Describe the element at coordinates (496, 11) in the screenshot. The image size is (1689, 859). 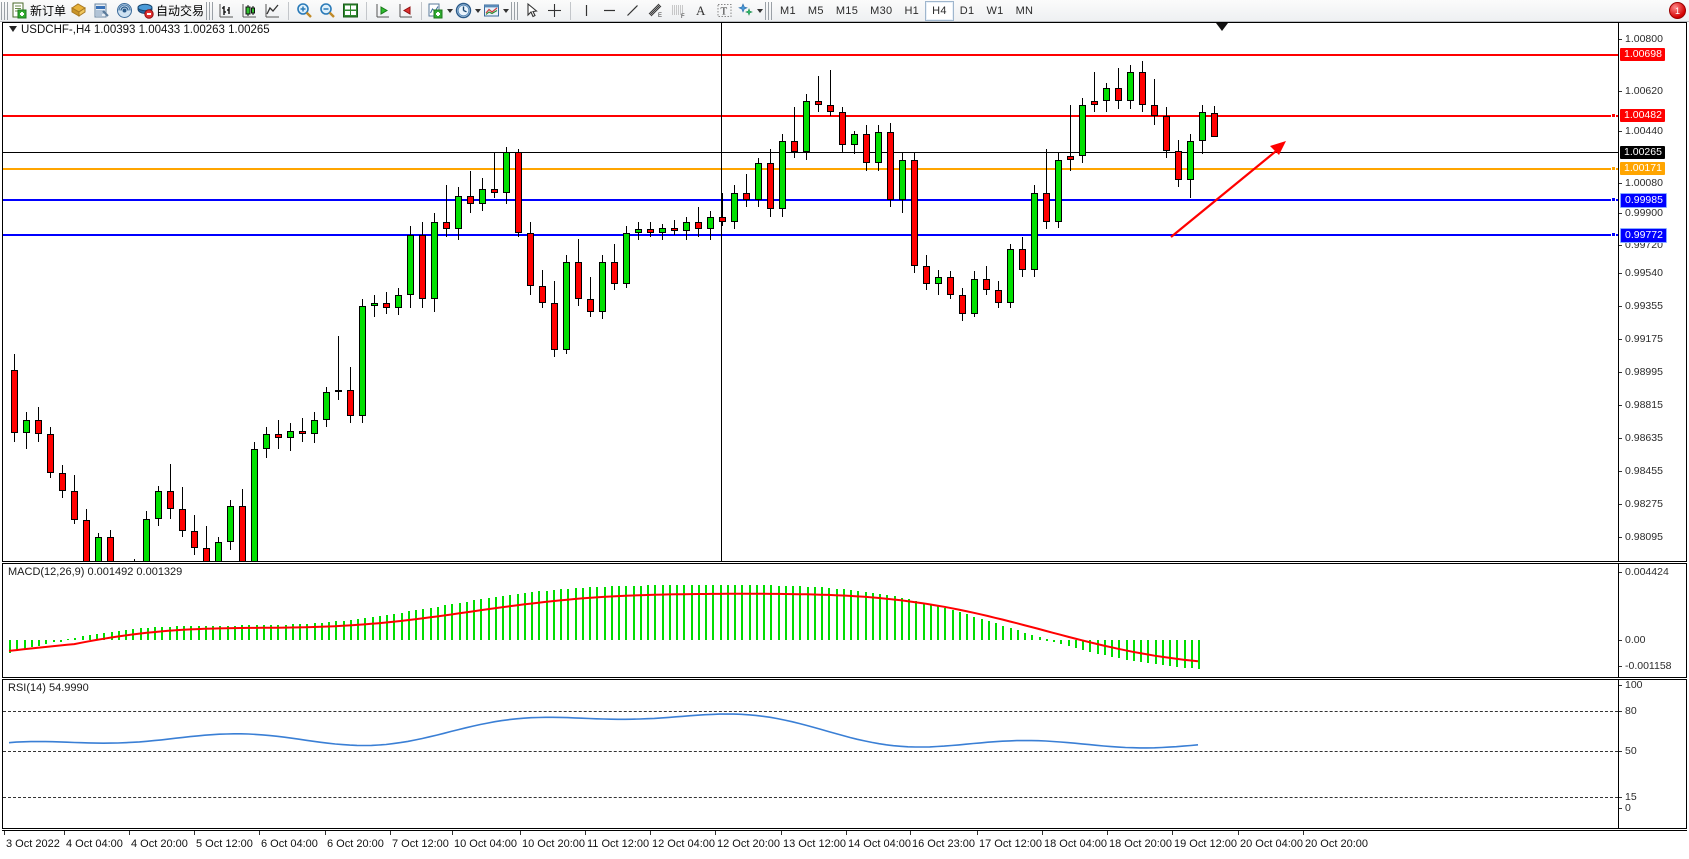
I see `templates-button` at that location.